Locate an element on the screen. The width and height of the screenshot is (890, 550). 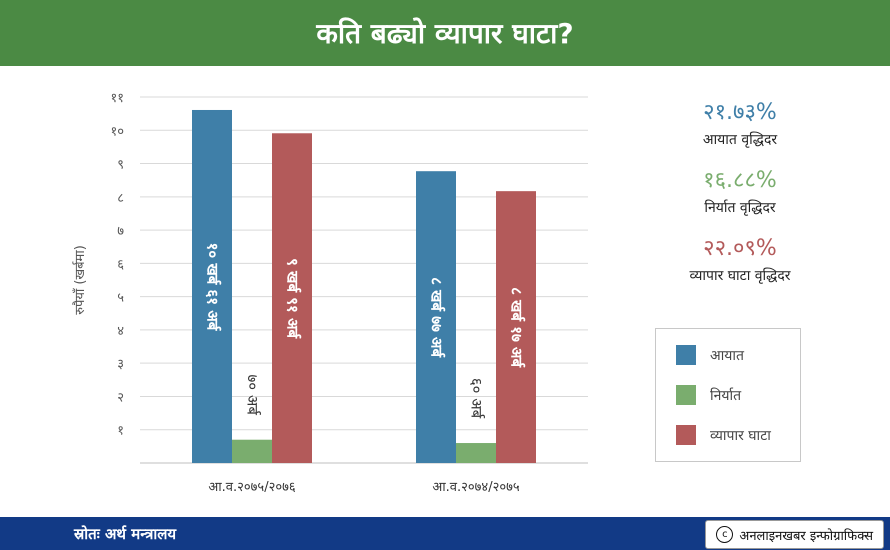
source-label: स्रोतः अर्थ मन्त्रालय is located at coordinates (125, 534).